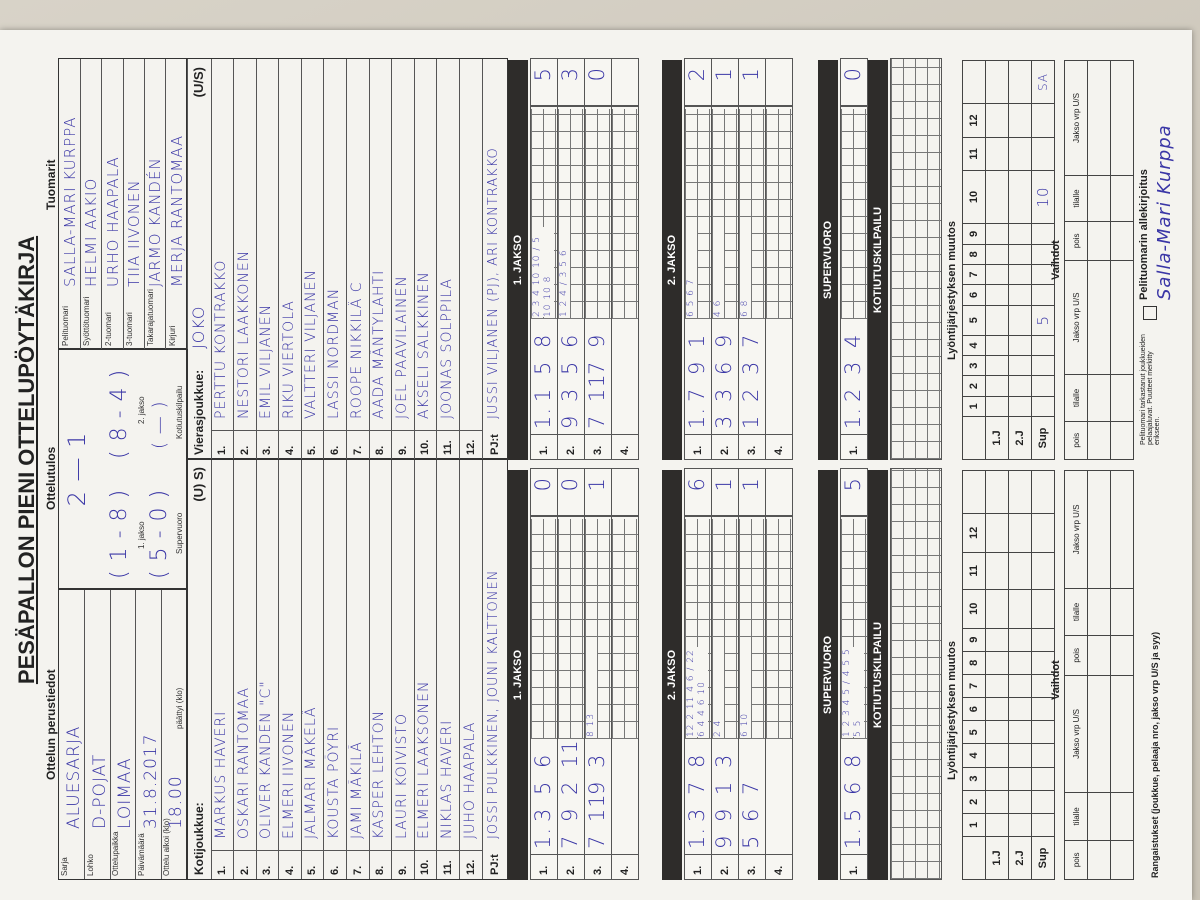  I want to click on score-notes: 4 6, so click(718, 272).